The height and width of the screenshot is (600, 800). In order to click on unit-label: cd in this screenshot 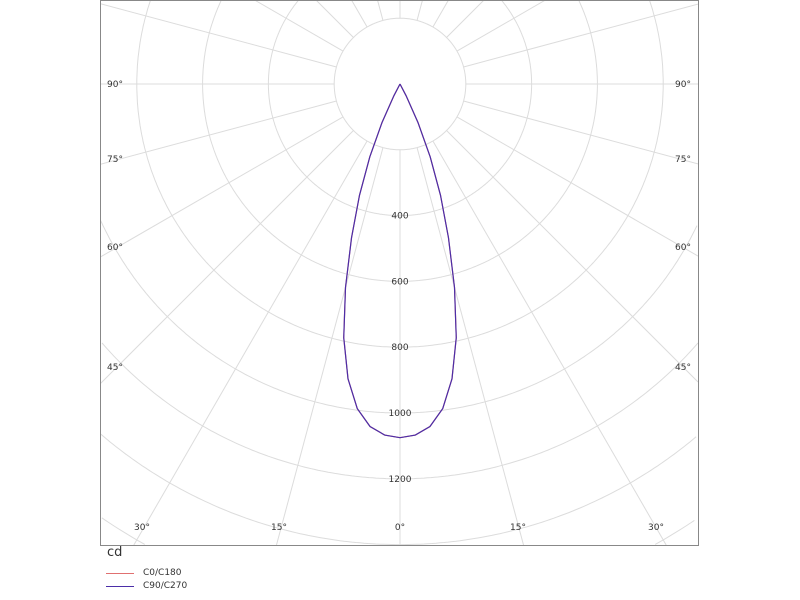, I will do `click(115, 552)`.